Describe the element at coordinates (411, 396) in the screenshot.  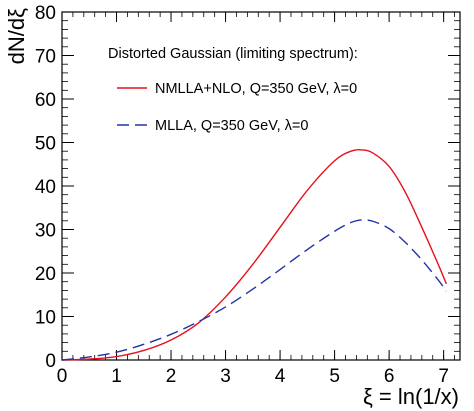
I see `x-axis-title: ξ = ln(1/x)` at that location.